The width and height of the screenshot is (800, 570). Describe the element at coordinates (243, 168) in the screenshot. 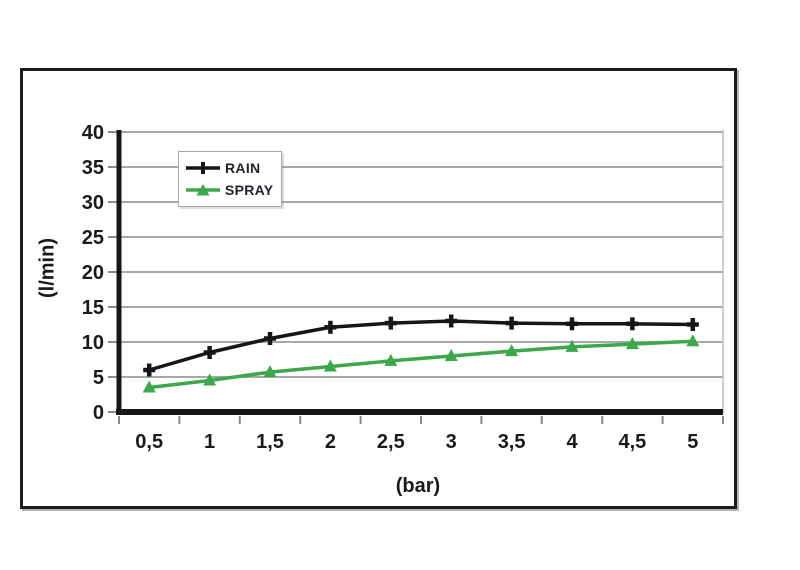

I see `legend-label-rain: RAIN` at that location.